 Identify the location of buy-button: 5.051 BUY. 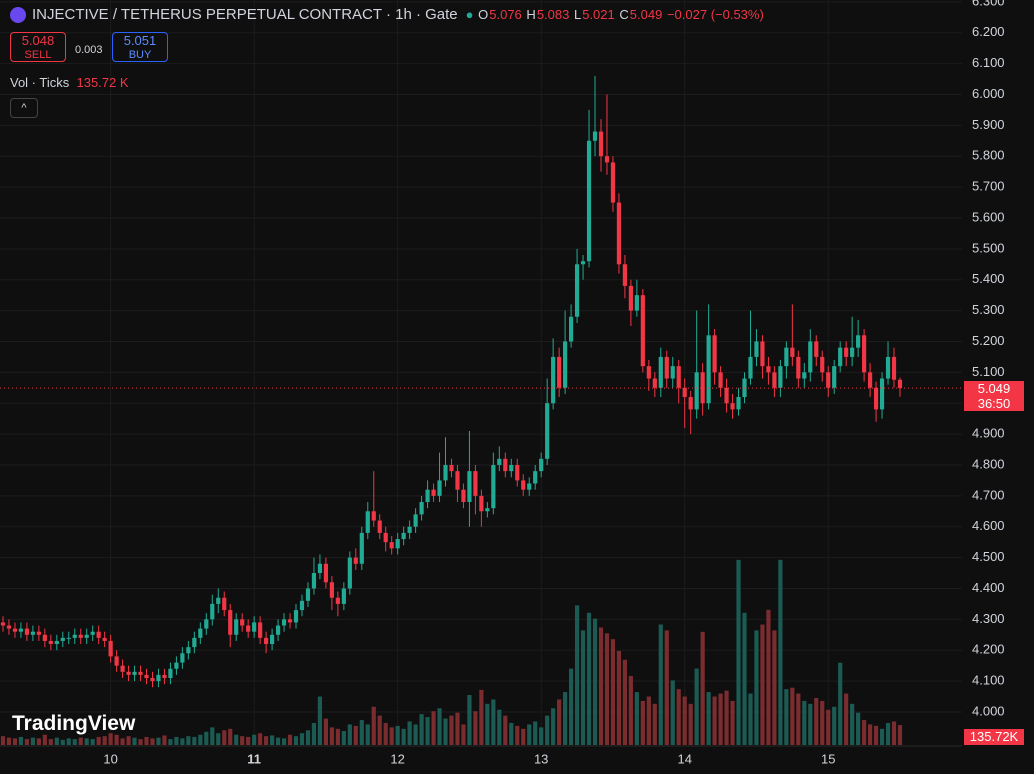
(140, 47).